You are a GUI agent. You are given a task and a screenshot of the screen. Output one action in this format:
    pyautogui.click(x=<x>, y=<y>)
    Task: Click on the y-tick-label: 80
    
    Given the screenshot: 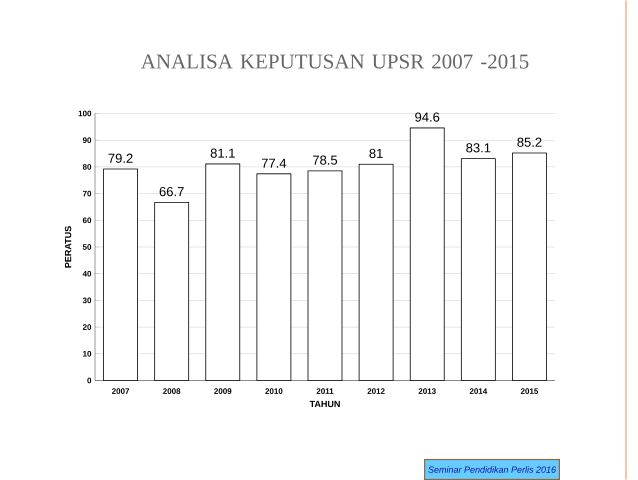 What is the action you would take?
    pyautogui.click(x=87, y=167)
    